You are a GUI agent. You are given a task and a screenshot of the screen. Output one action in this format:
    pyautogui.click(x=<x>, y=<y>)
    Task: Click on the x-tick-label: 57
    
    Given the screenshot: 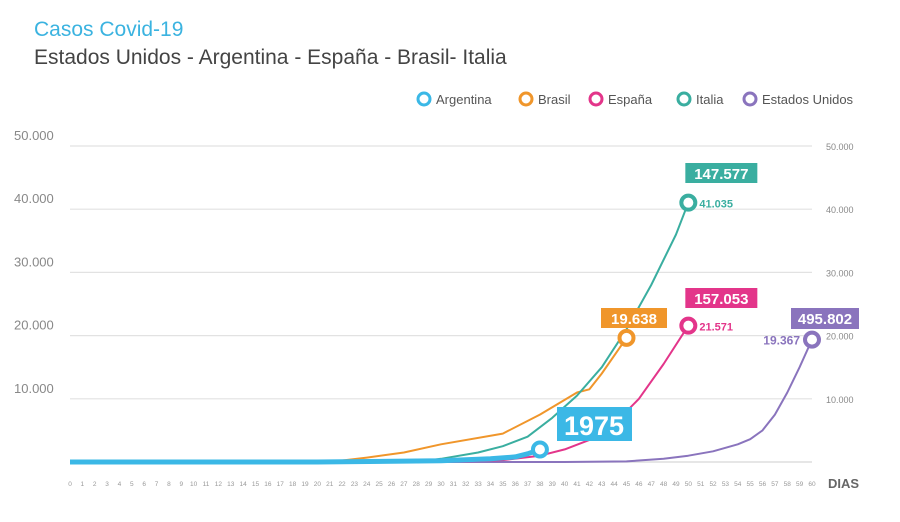 What is the action you would take?
    pyautogui.click(x=775, y=484)
    